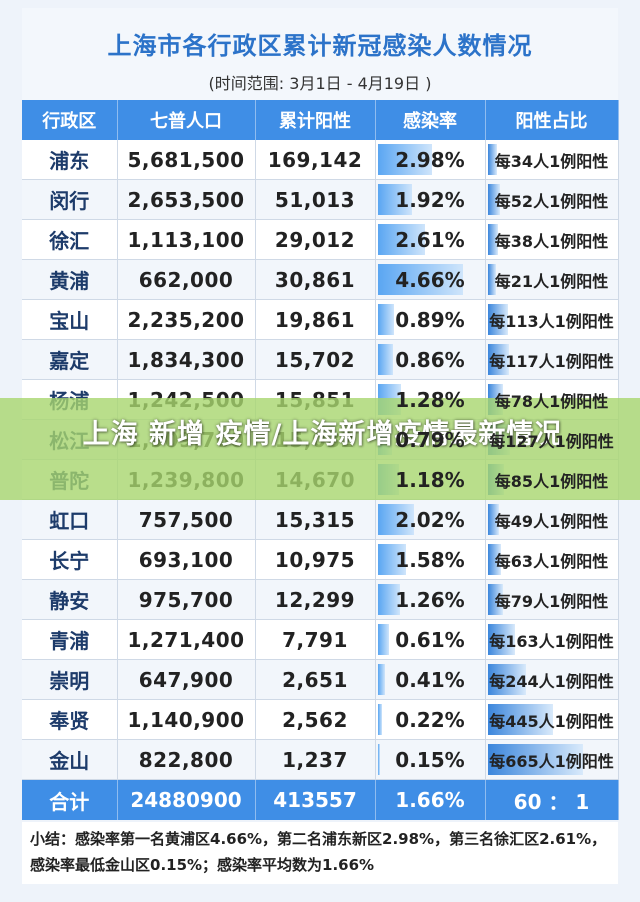 This screenshot has width=640, height=902. I want to click on total-population: 24880900, so click(186, 799).